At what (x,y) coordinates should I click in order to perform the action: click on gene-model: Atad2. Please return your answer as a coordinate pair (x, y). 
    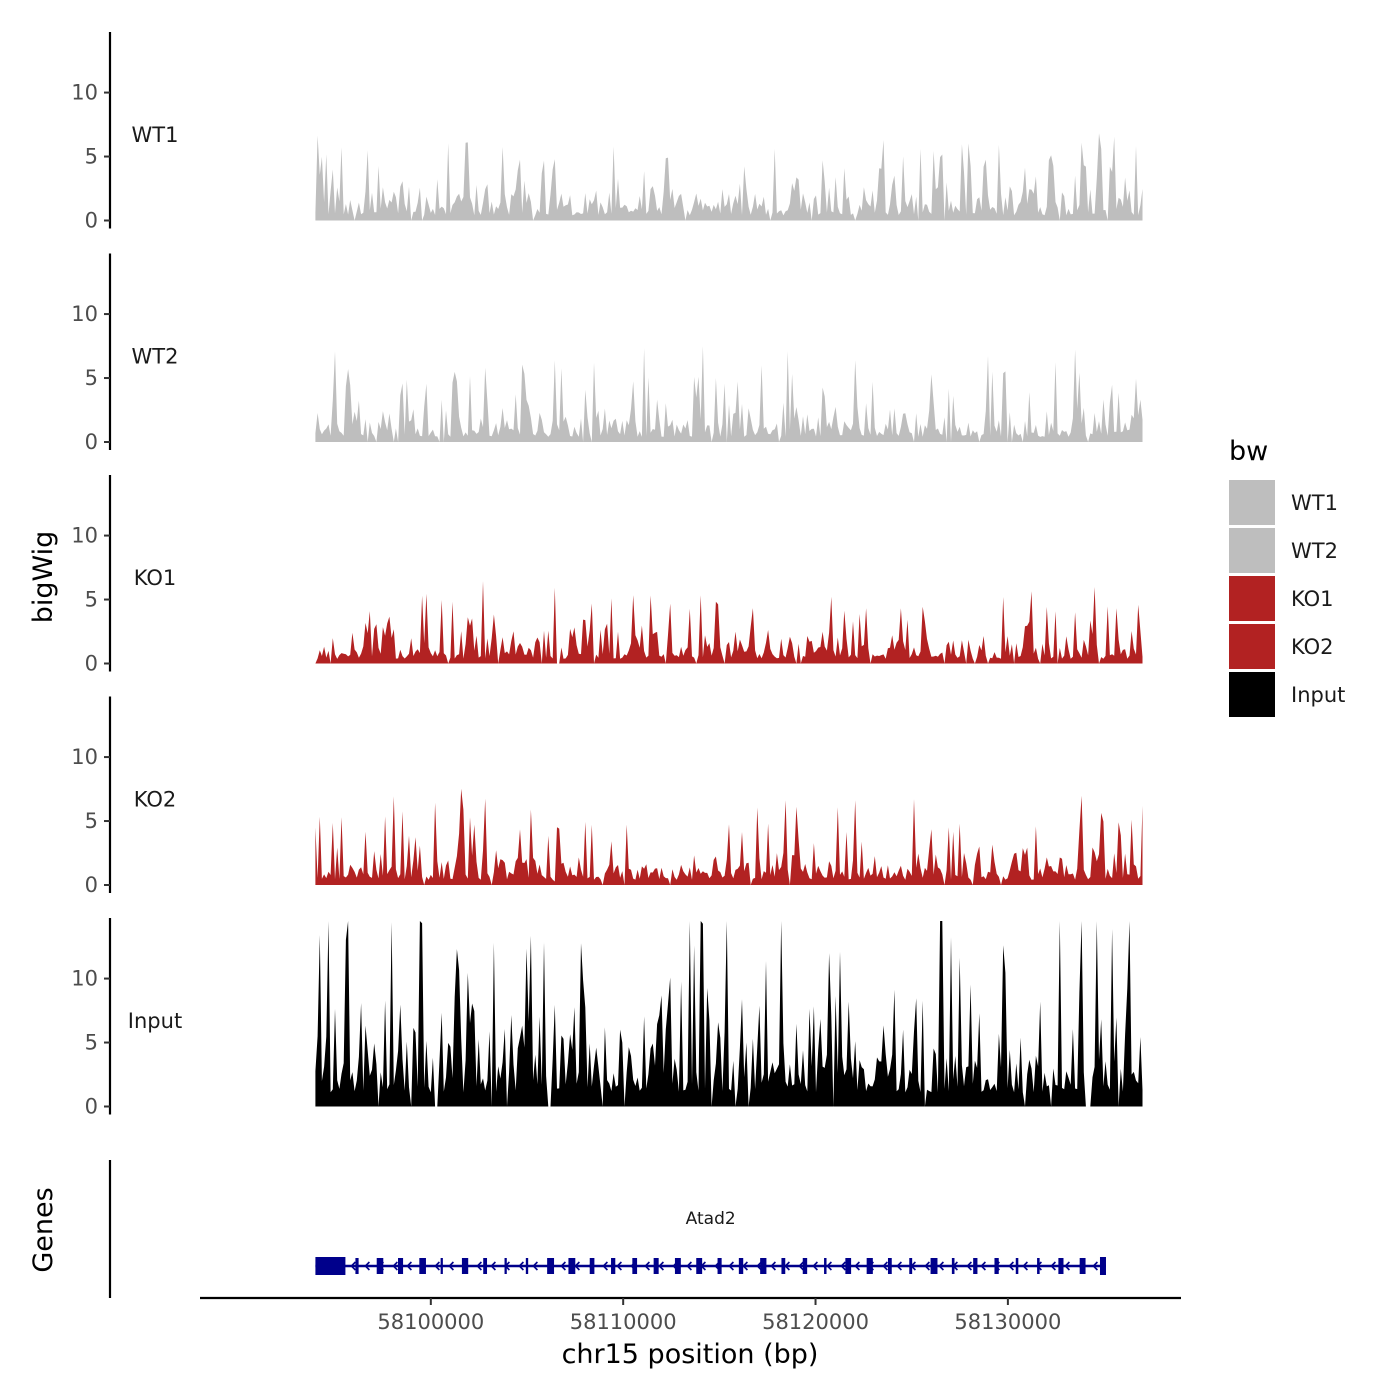
    Looking at the image, I should click on (710, 1242).